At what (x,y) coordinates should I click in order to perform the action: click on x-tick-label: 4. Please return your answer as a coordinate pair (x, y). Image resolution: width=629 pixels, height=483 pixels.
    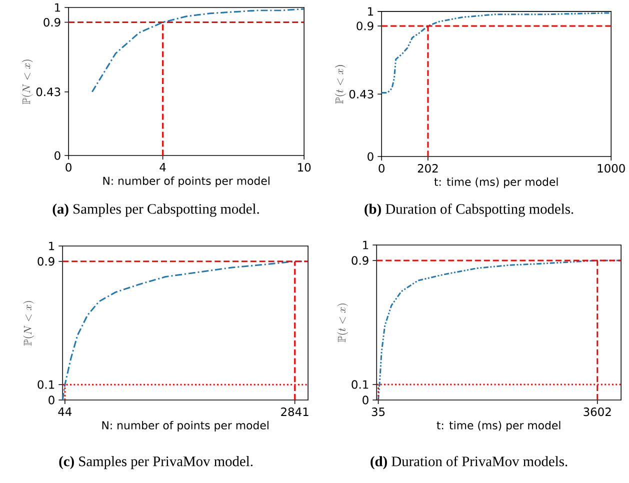
    Looking at the image, I should click on (163, 167).